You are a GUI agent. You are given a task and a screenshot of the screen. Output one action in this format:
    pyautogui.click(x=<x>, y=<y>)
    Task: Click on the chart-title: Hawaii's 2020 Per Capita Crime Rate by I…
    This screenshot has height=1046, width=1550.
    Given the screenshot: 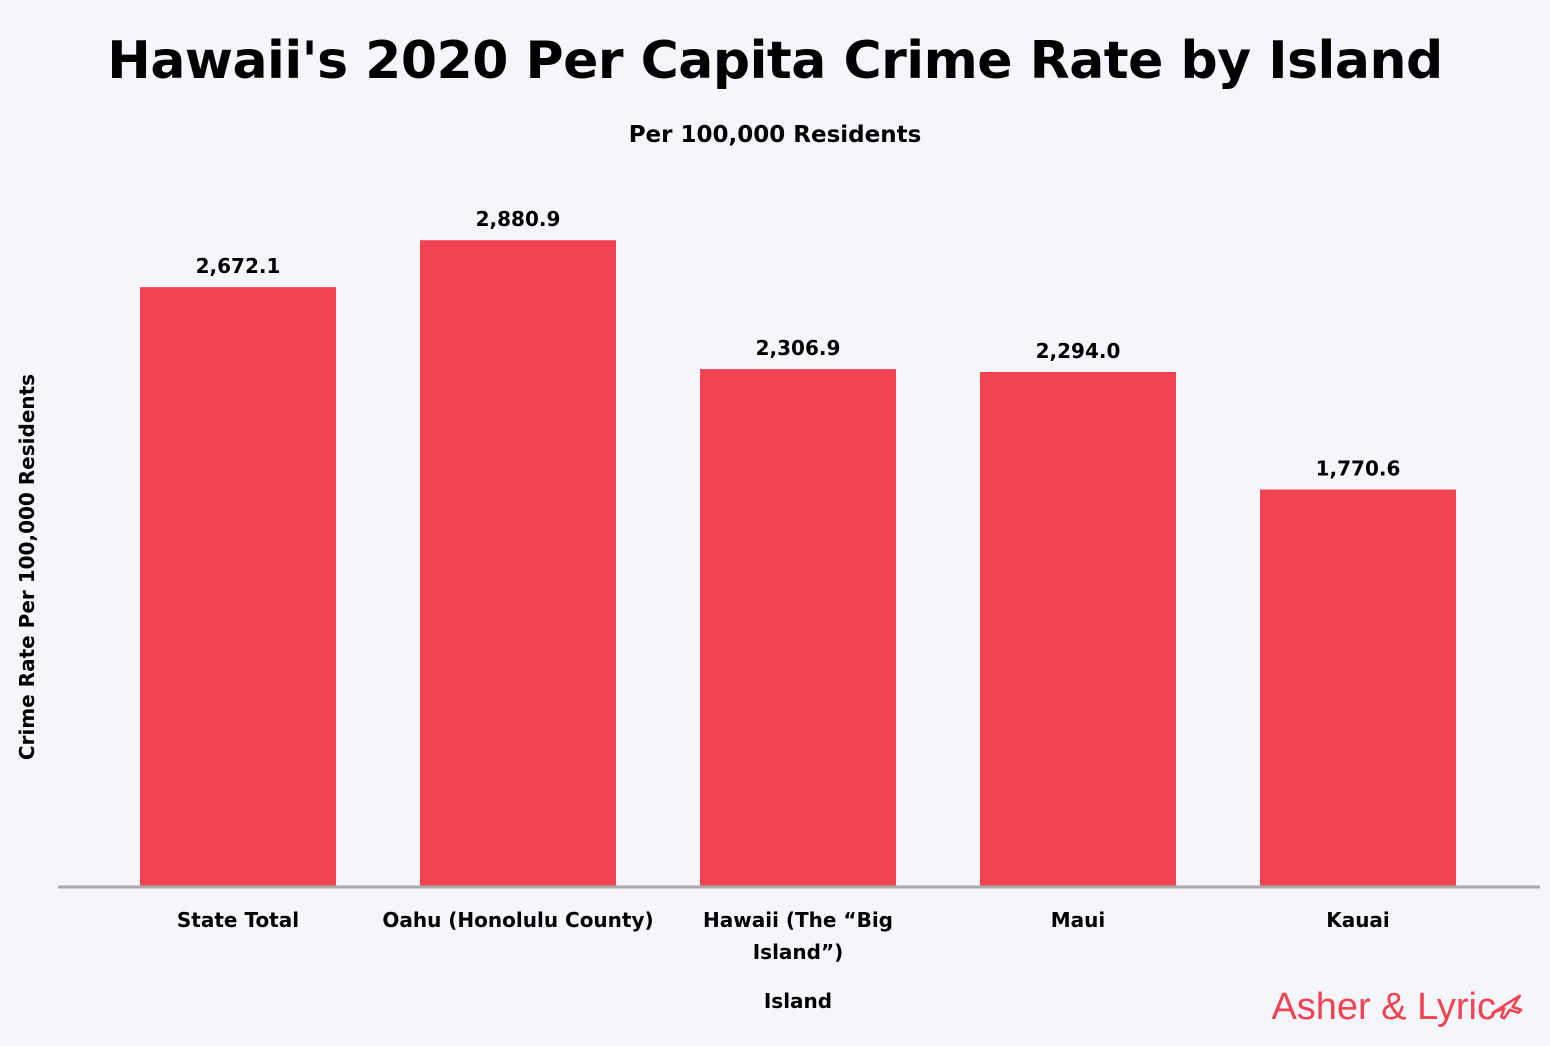 What is the action you would take?
    pyautogui.click(x=775, y=61)
    